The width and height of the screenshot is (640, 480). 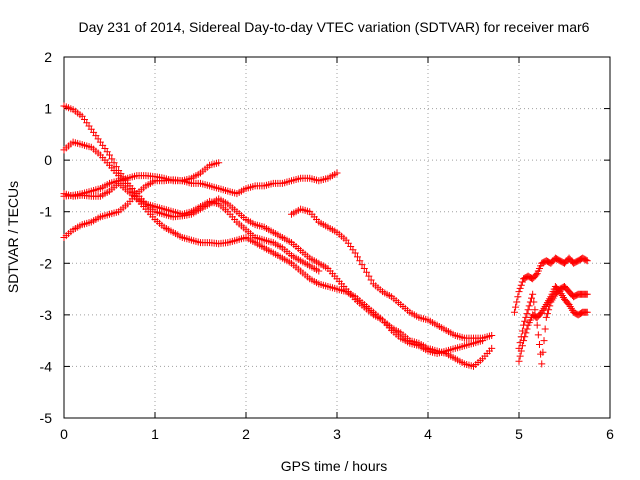 What do you see at coordinates (200, 205) in the screenshot?
I see `series-track-e` at bounding box center [200, 205].